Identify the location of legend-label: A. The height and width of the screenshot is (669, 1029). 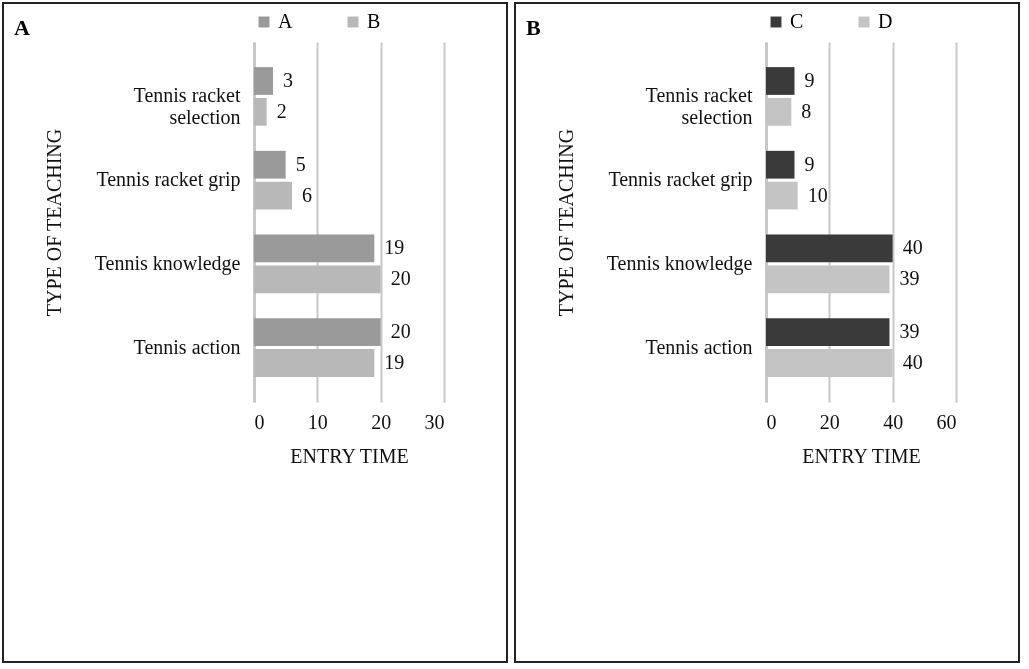
(285, 21).